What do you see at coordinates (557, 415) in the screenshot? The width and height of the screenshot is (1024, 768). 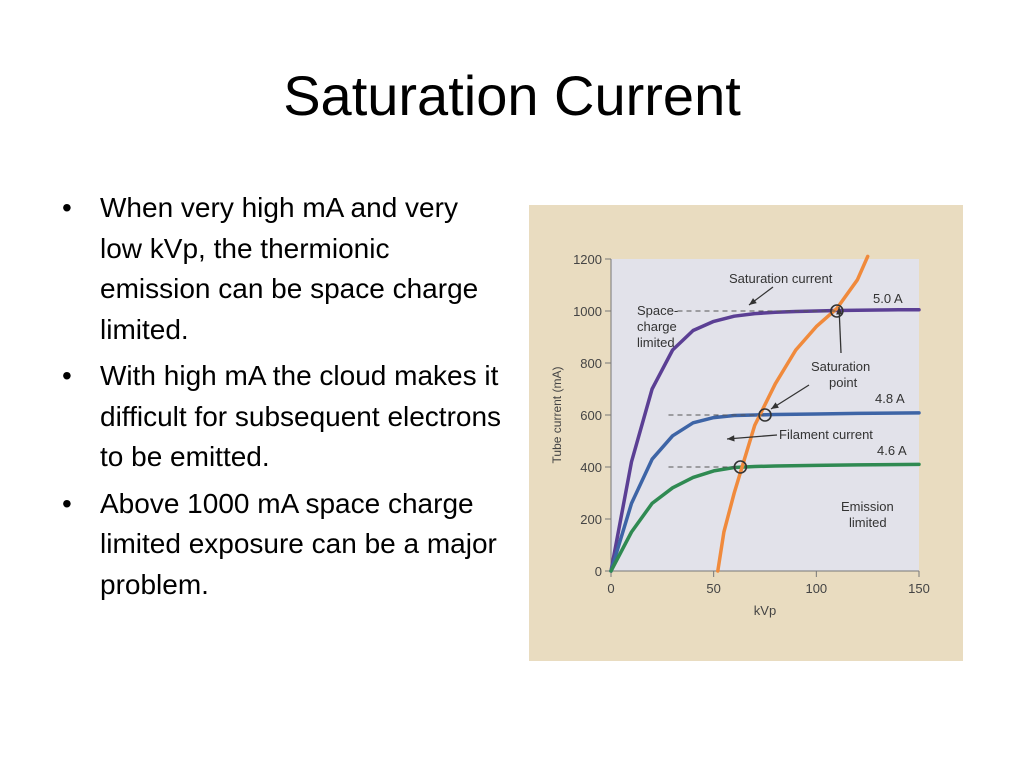 I see `y-axis-label: Tube current (mA)` at bounding box center [557, 415].